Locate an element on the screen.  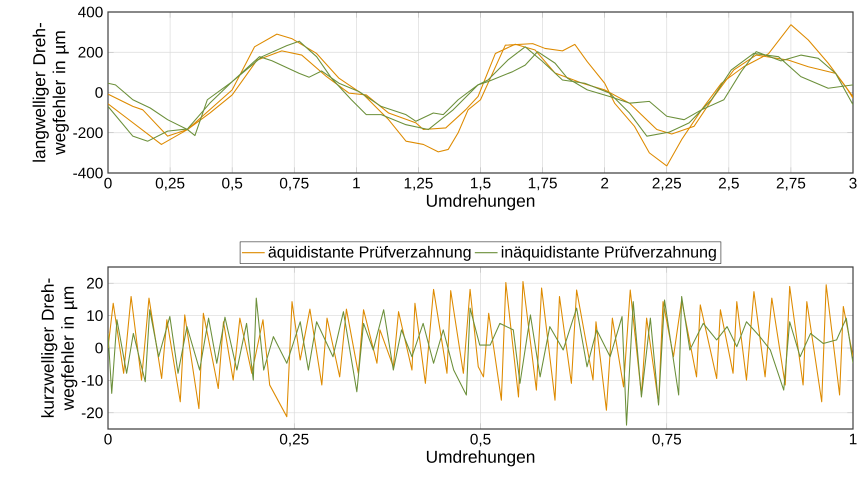
y-tick-label: 400 is located at coordinates (90, 12).